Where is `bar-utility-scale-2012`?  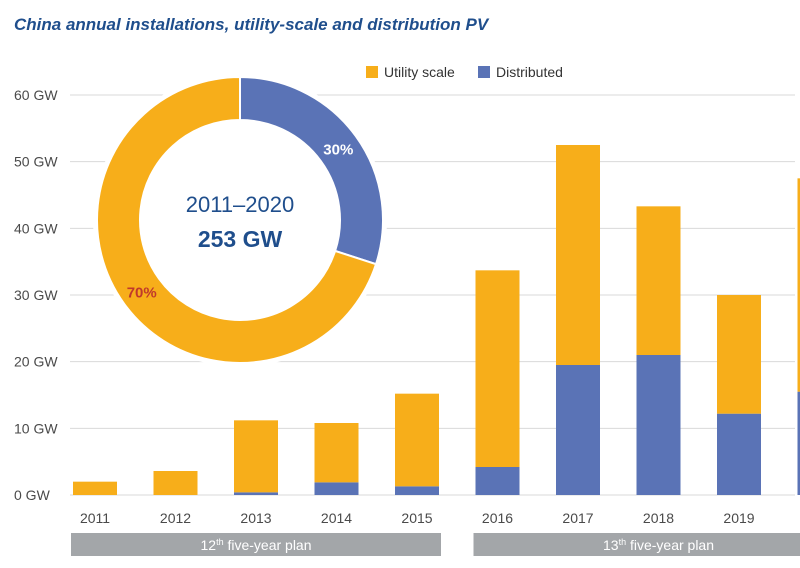
bar-utility-scale-2012 is located at coordinates (175, 483).